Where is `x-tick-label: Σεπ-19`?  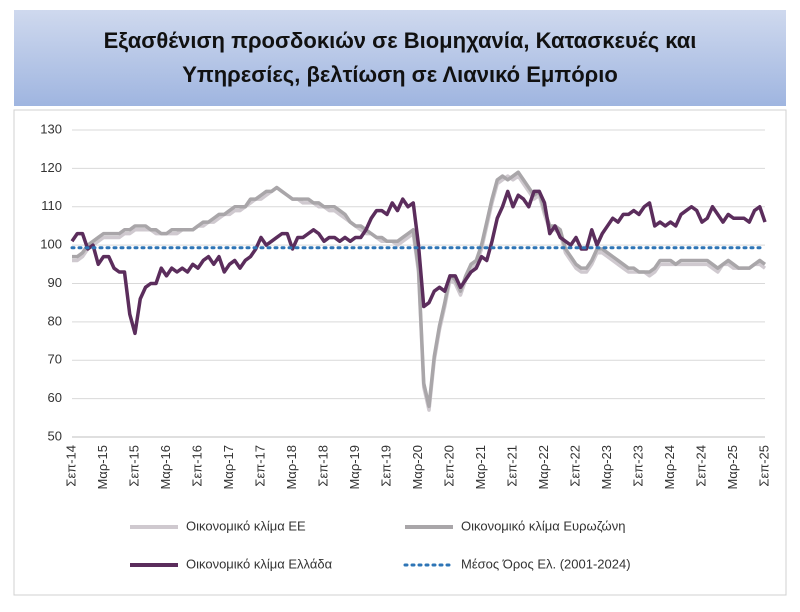 x-tick-label: Σεπ-19 is located at coordinates (385, 466).